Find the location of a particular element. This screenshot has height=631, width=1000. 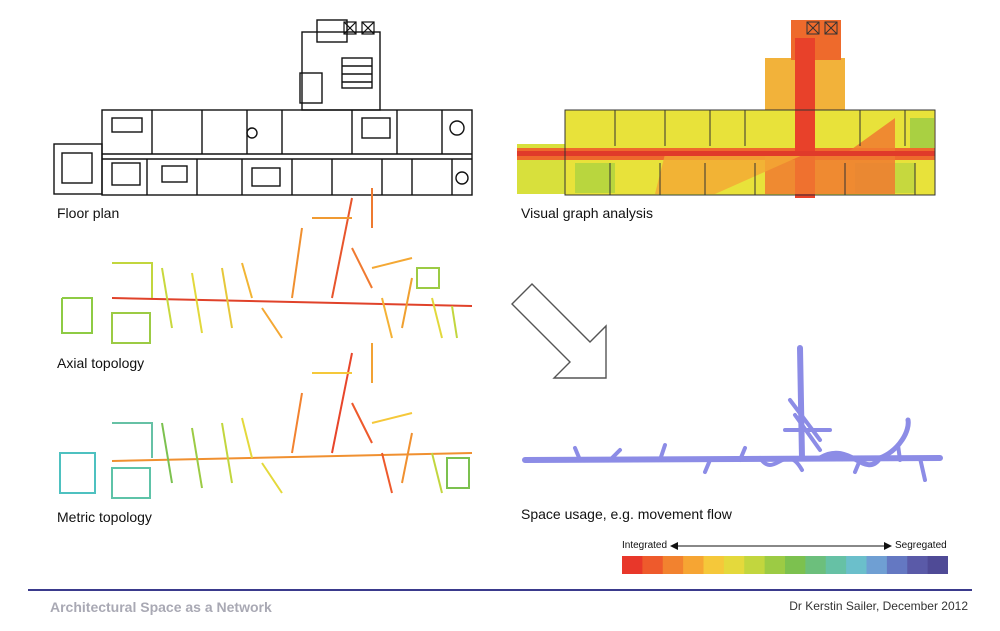

footer-title: Architectural Space as a Network is located at coordinates (161, 607).